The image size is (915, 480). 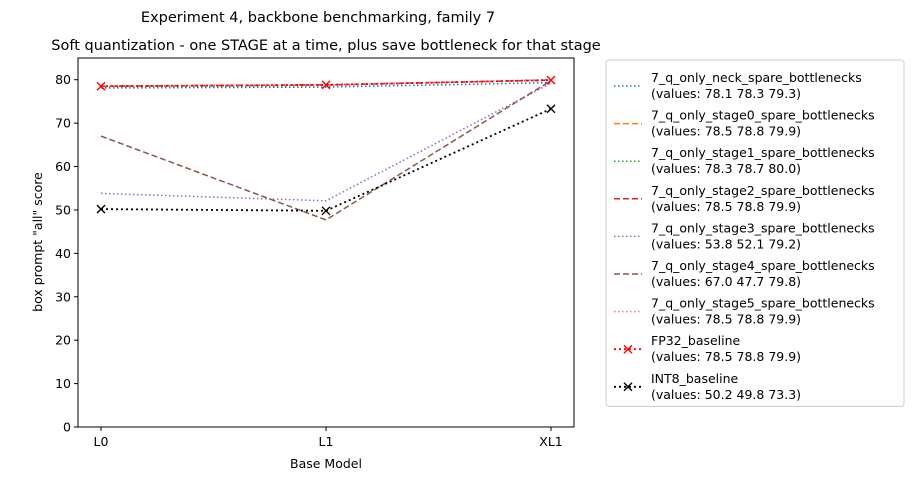 What do you see at coordinates (63, 296) in the screenshot?
I see `y-tick-label: 30` at bounding box center [63, 296].